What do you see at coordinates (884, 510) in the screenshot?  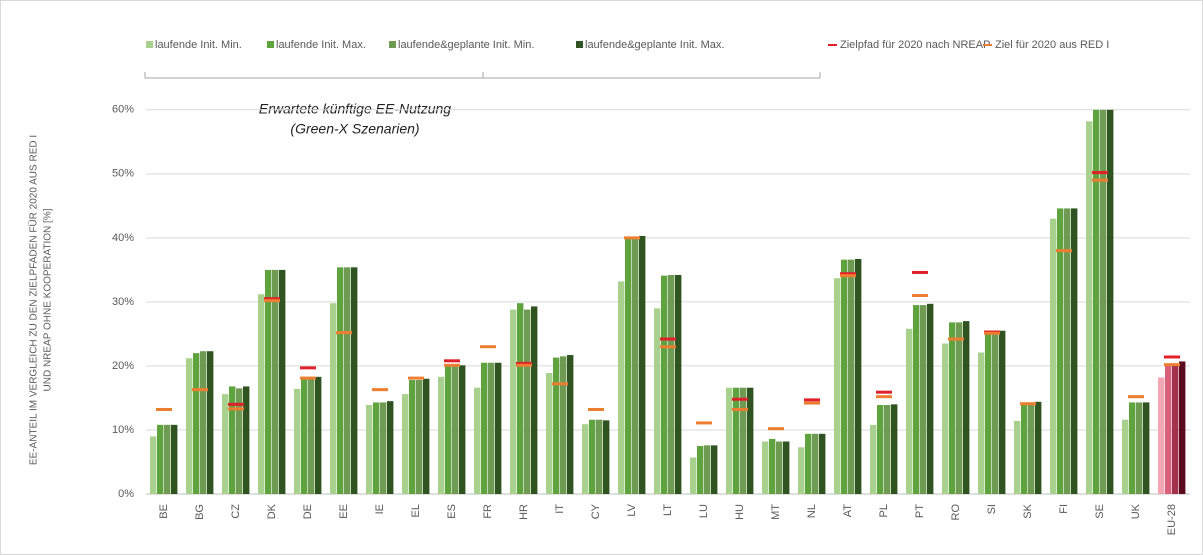 I see `x-tick-label: PL` at bounding box center [884, 510].